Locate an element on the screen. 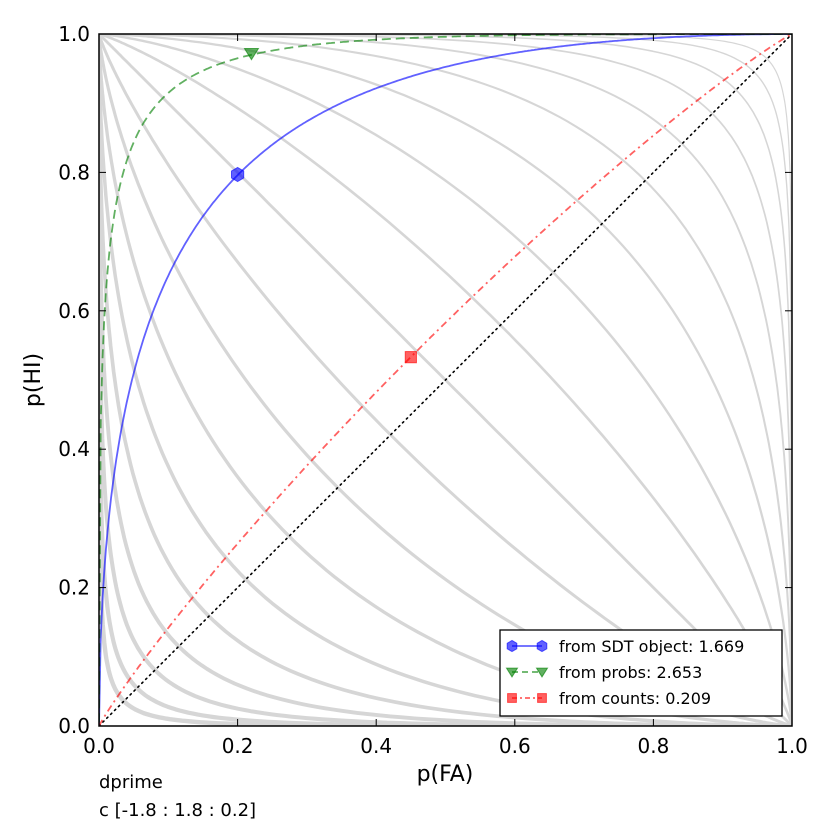  y-tick-label: 0.4 is located at coordinates (74, 449).